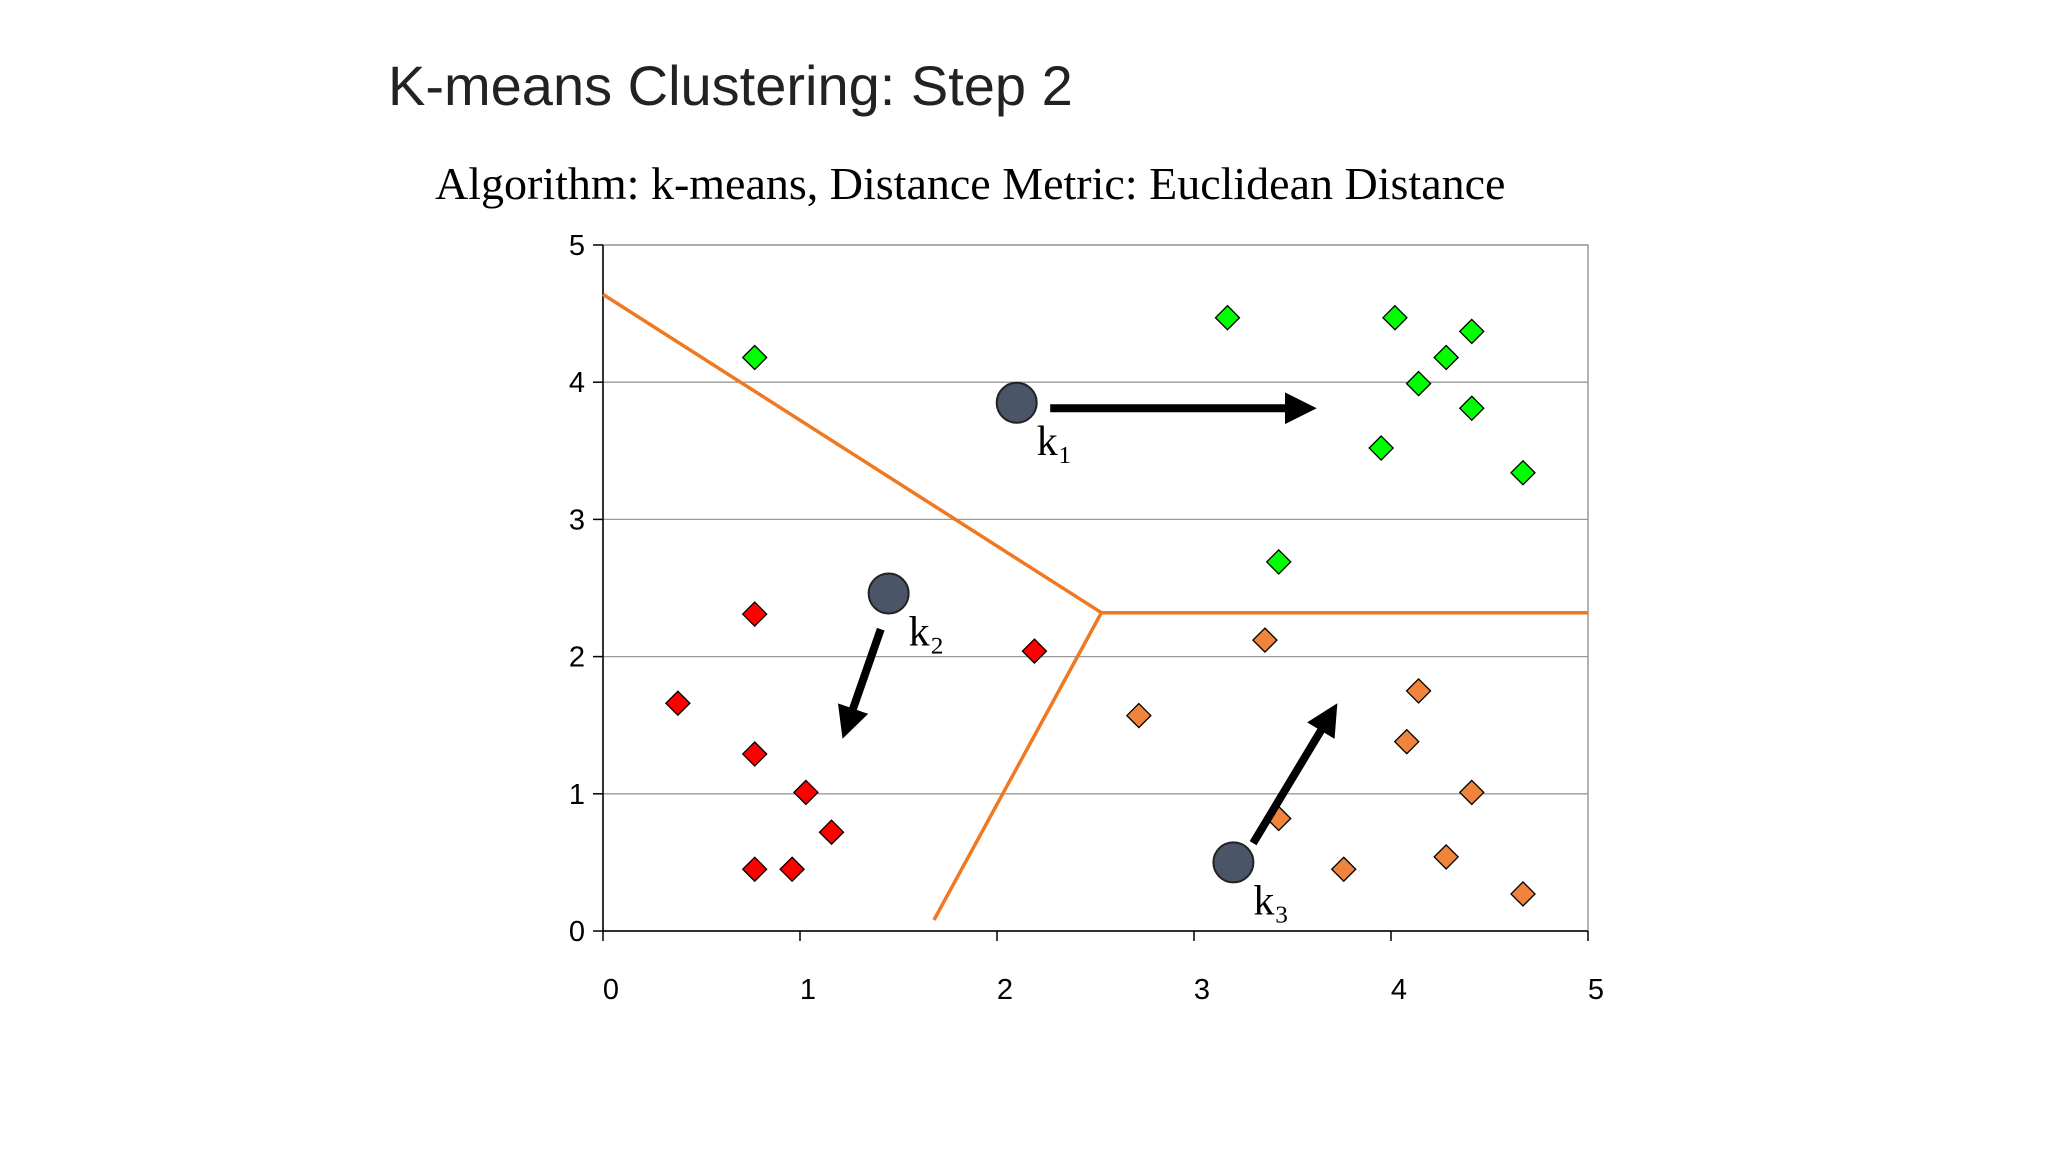 This screenshot has height=1152, width=2048. Describe the element at coordinates (1271, 901) in the screenshot. I see `centroid-label: k₃` at that location.